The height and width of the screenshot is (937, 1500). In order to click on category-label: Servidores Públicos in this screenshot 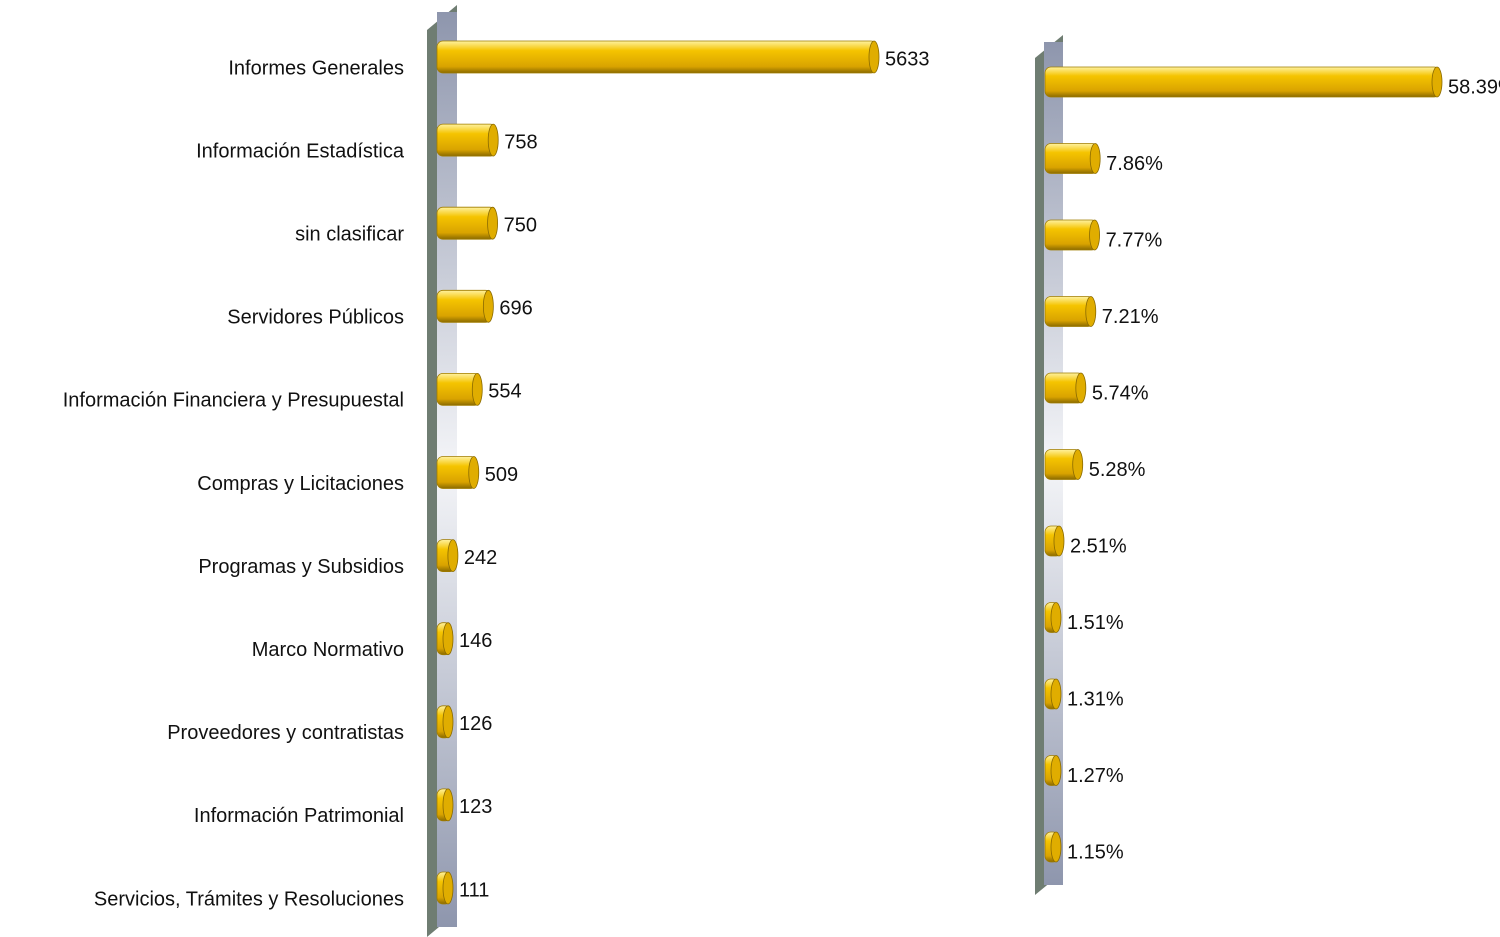, I will do `click(315, 318)`.